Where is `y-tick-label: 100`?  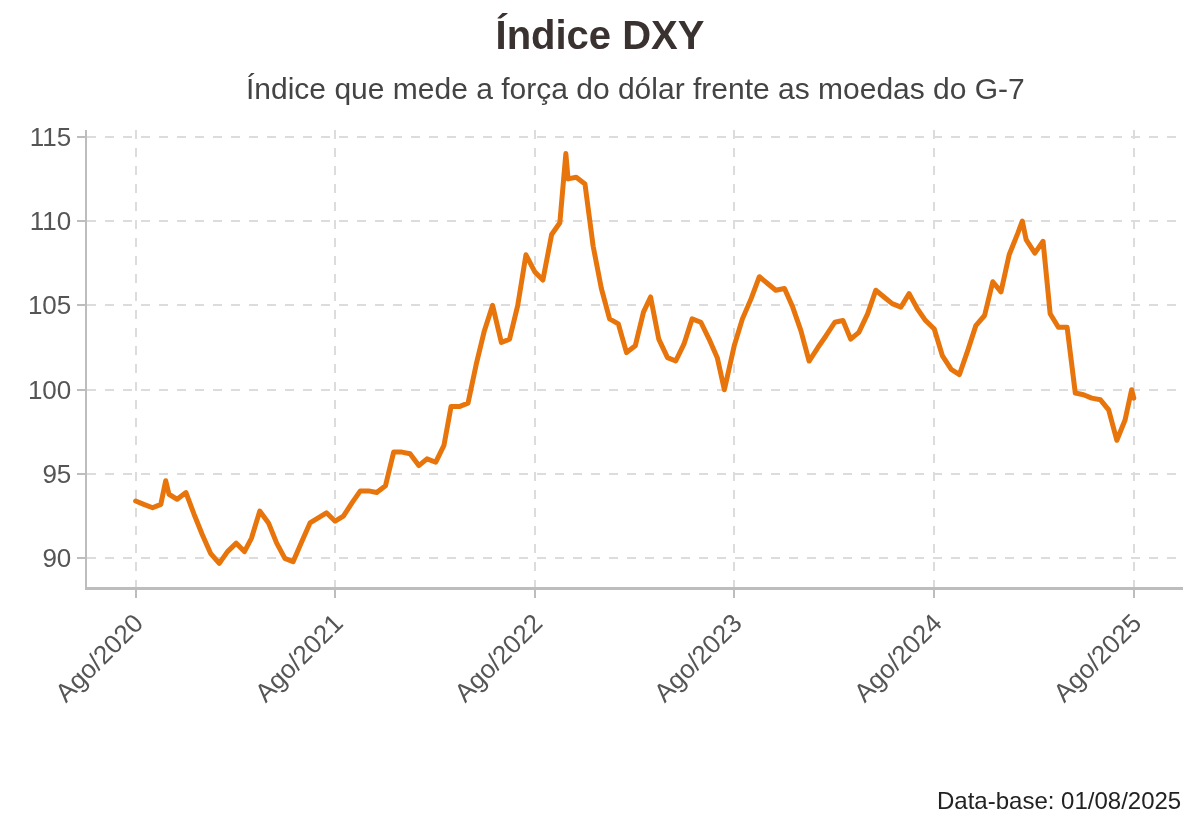 y-tick-label: 100 is located at coordinates (49, 389).